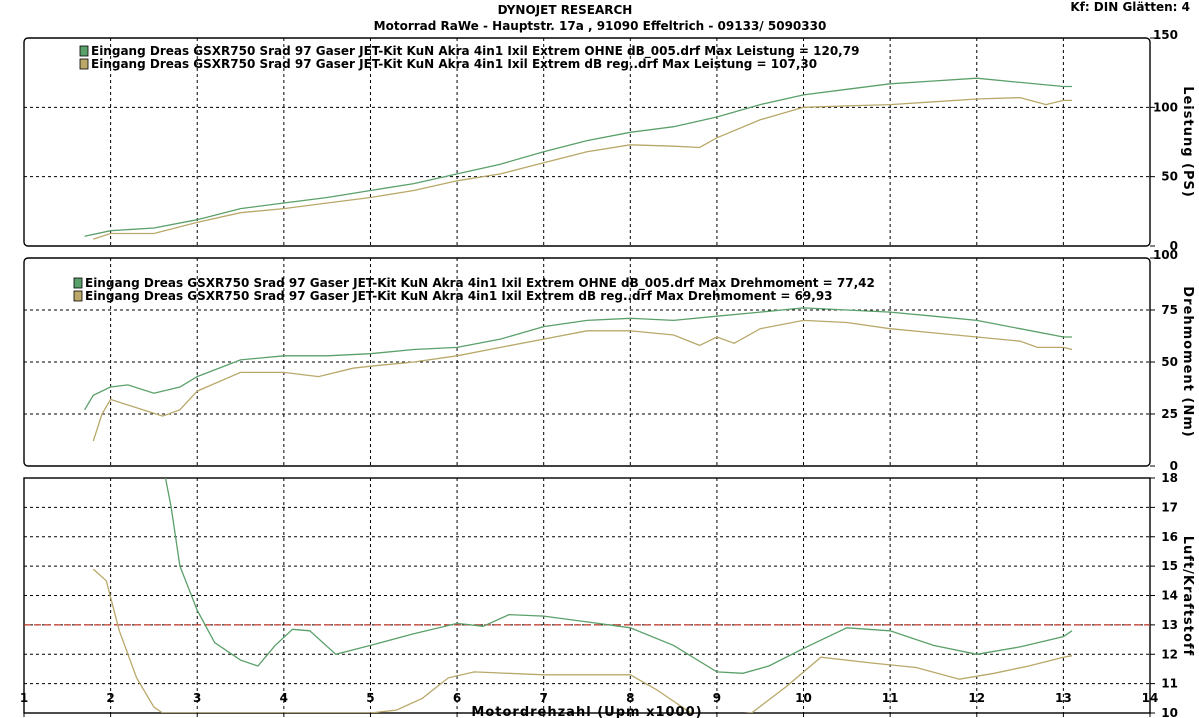  I want to click on x-tick-label: 1, so click(24, 698).